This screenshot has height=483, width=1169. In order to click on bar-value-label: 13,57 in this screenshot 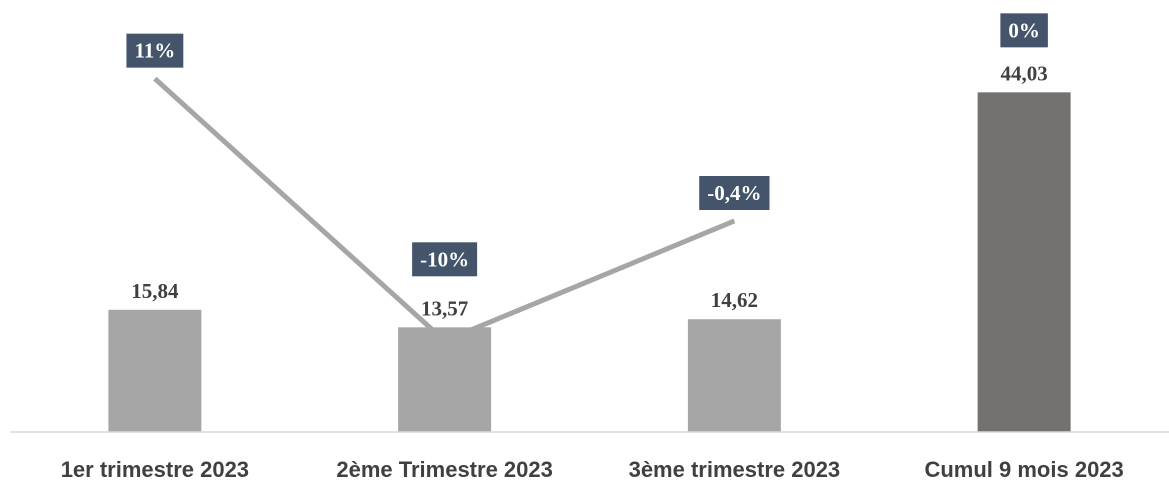, I will do `click(444, 308)`.